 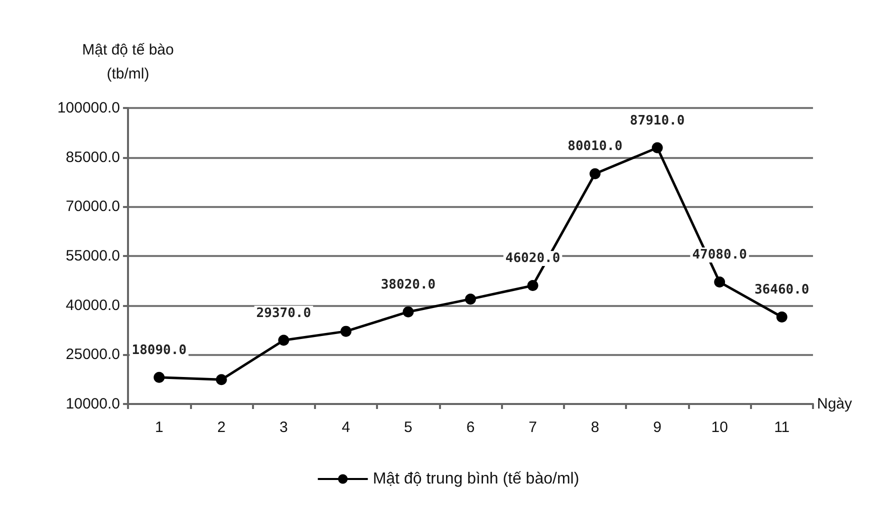 What do you see at coordinates (159, 350) in the screenshot?
I see `data-label: 18090.0` at bounding box center [159, 350].